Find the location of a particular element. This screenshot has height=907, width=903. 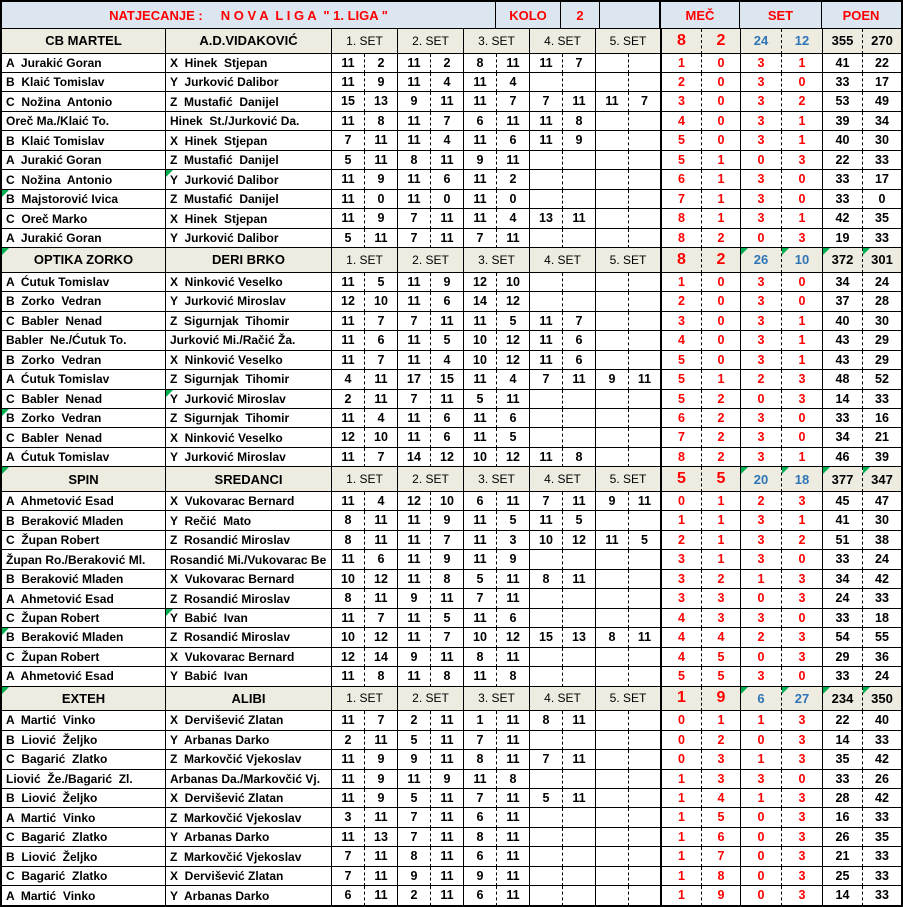

set-3-header: 3. SET is located at coordinates (497, 479).